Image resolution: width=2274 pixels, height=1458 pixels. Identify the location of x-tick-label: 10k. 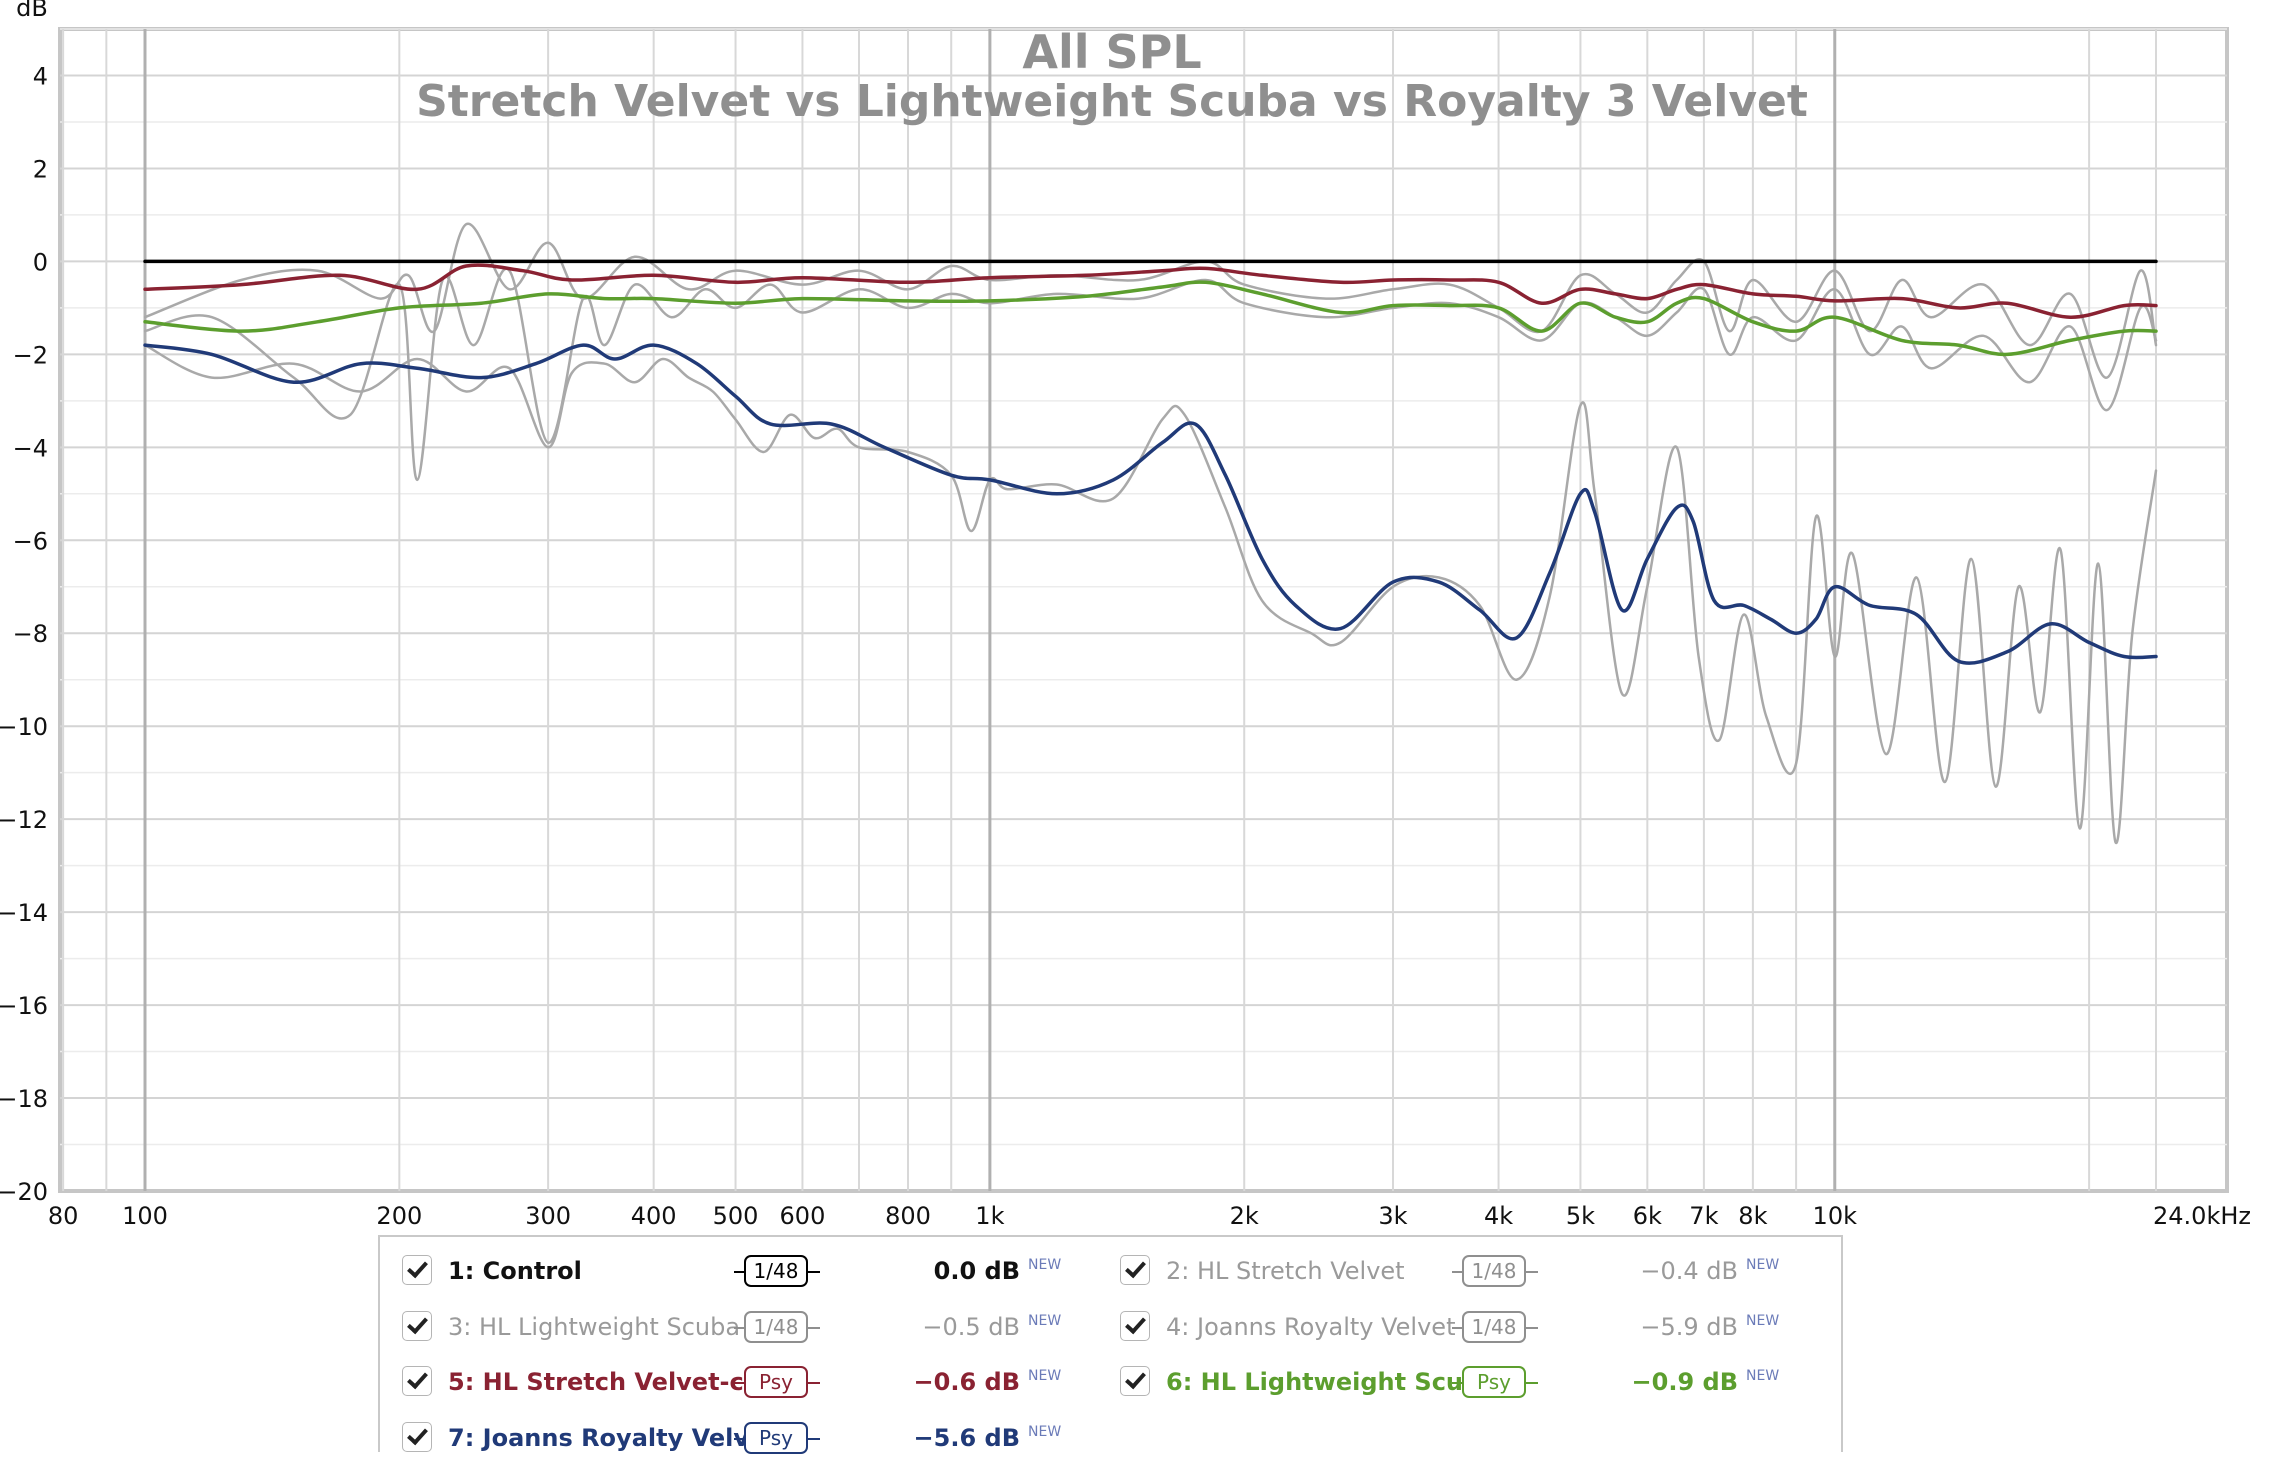
(1835, 1216).